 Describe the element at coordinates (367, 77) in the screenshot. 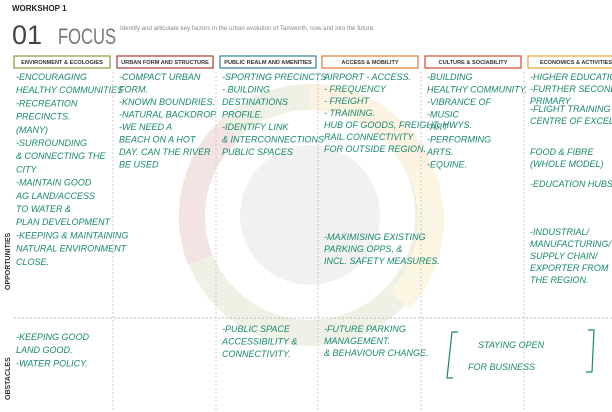

I see `handwritten-note: AIRPORT - ACCESS.` at that location.